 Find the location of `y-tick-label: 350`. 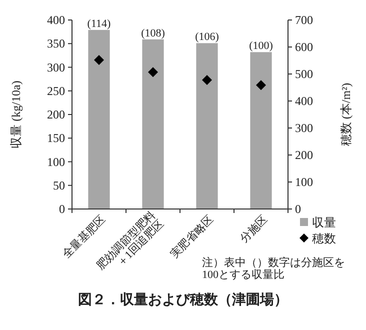

y-tick-label: 350 is located at coordinates (56, 43).